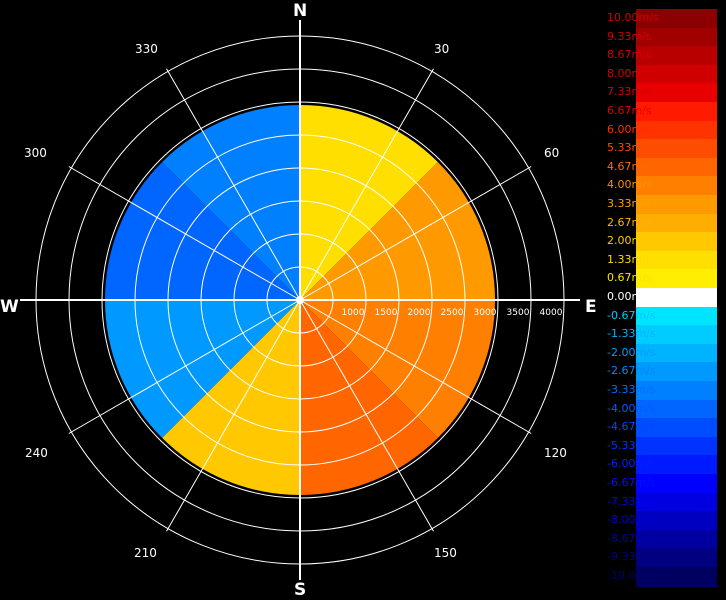  What do you see at coordinates (631, 371) in the screenshot?
I see `colorbar-label: -2.67m/s` at bounding box center [631, 371].